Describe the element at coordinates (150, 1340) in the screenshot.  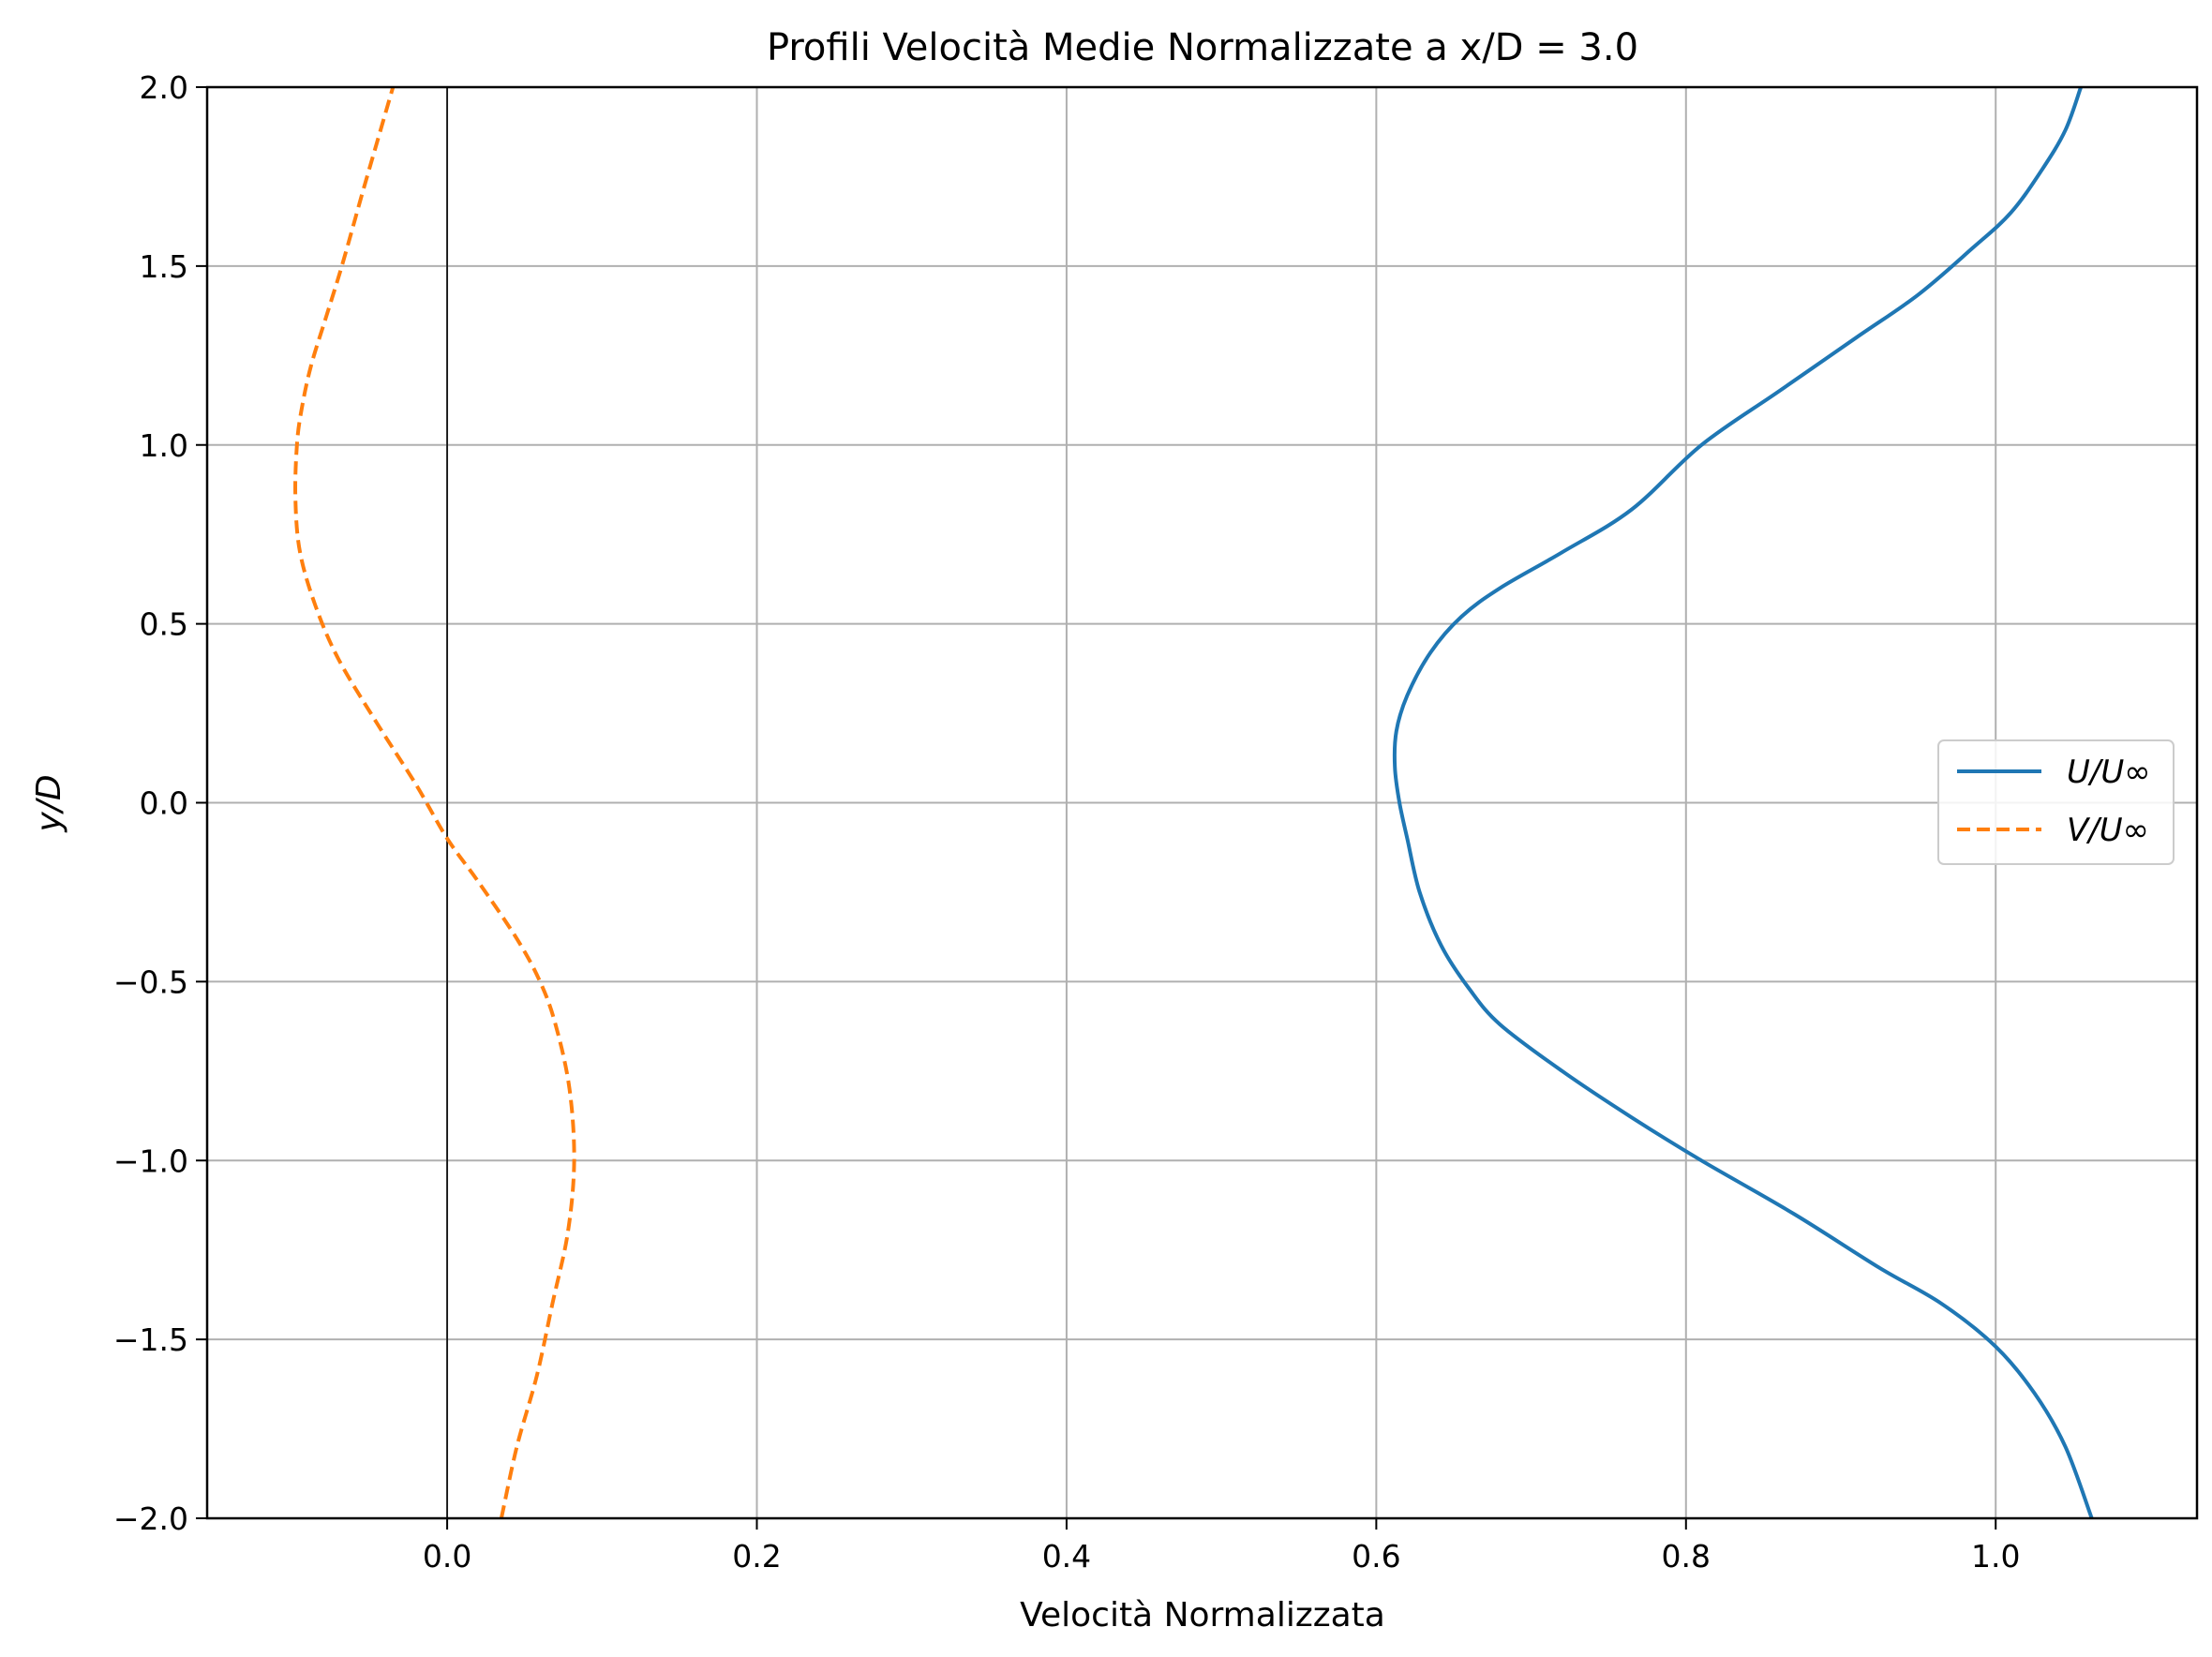
I see `y-tick-label: −1.5` at that location.